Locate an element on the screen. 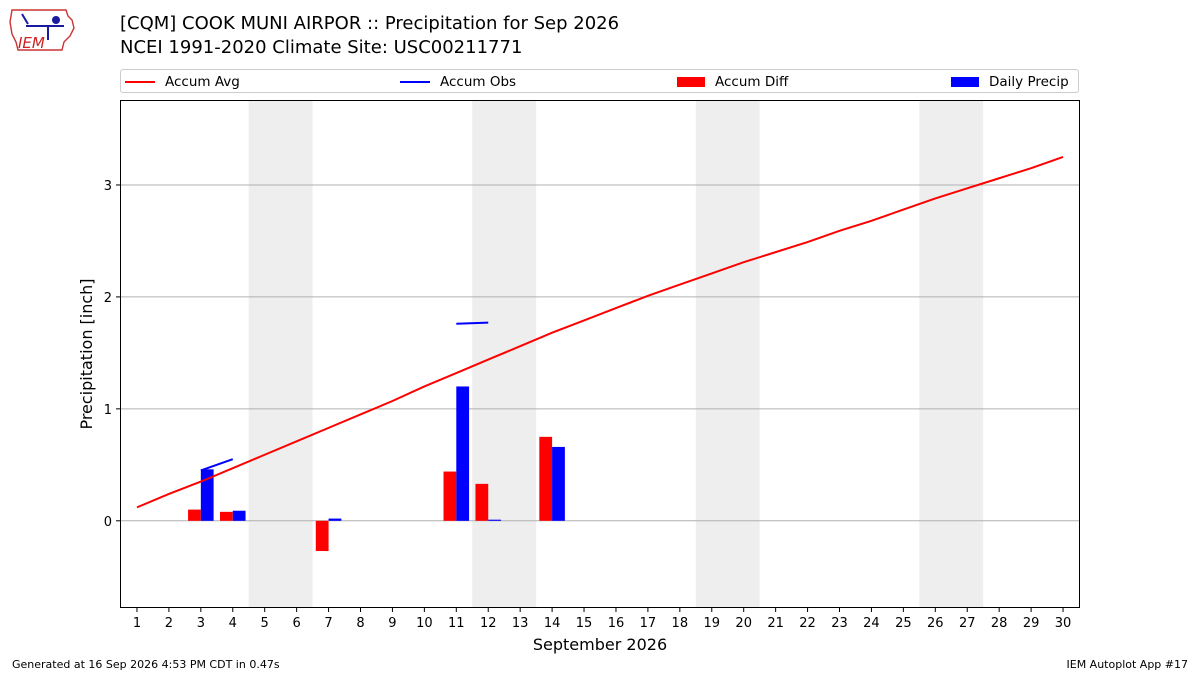  legend-item-daily-precip: Daily Precip is located at coordinates (1010, 82).